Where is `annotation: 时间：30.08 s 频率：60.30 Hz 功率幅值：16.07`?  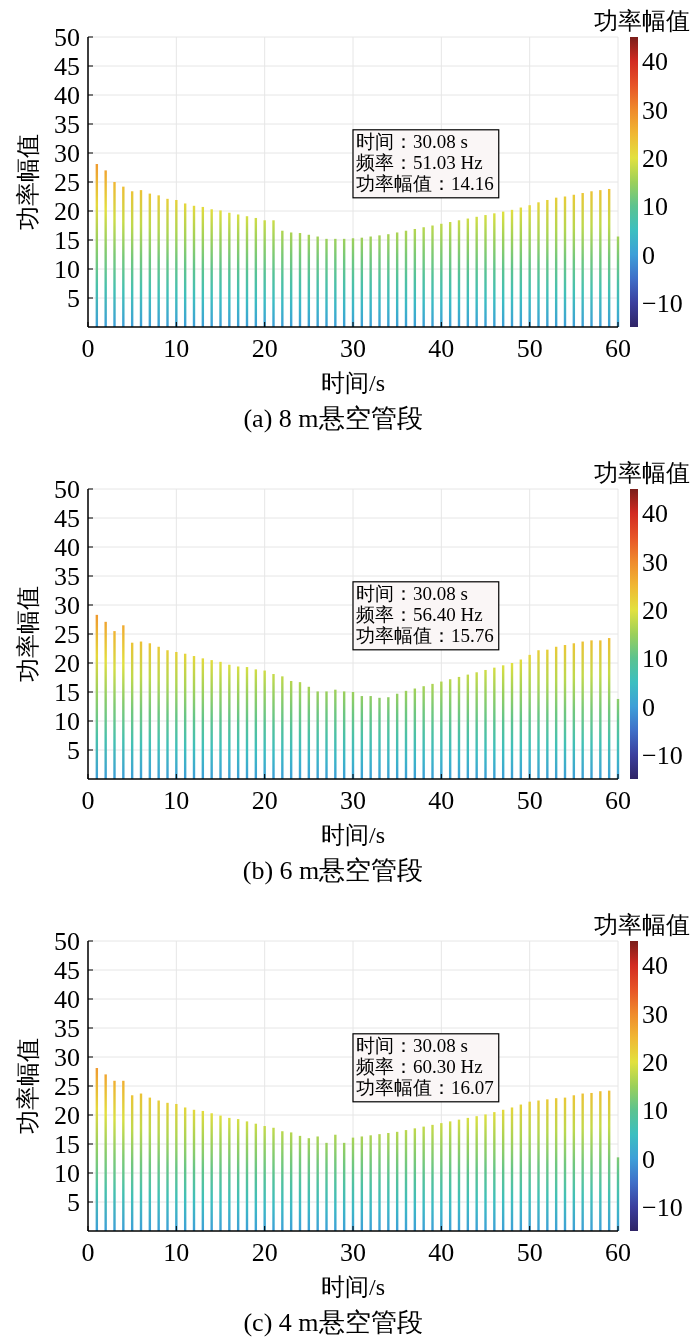 annotation: 时间：30.08 s 频率：60.30 Hz 功率幅值：16.07 is located at coordinates (426, 1068).